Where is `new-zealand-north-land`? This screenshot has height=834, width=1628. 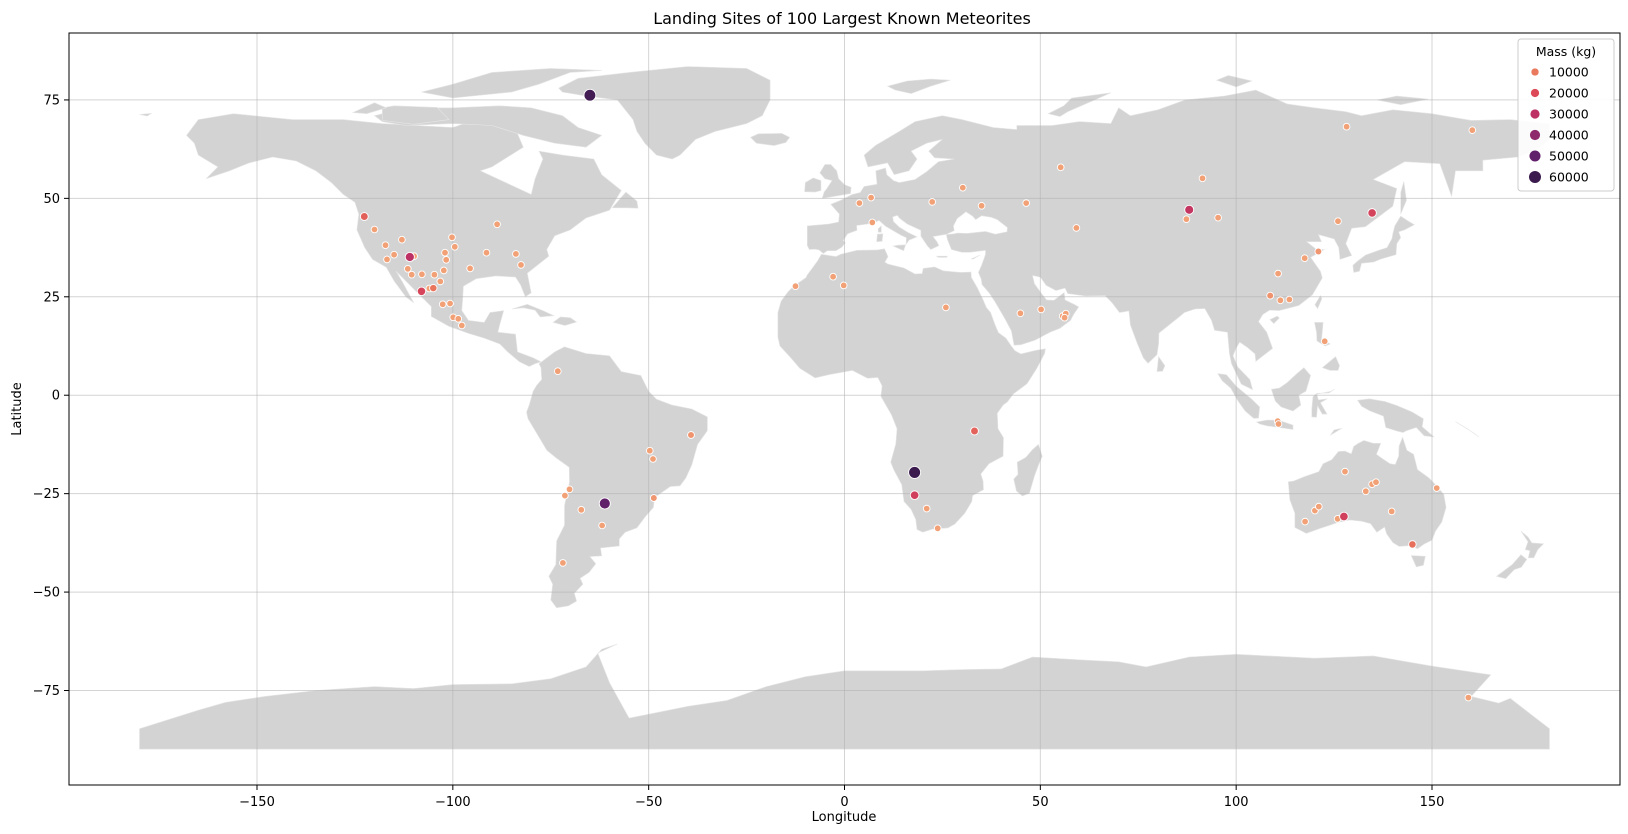 new-zealand-north-land is located at coordinates (1532, 544).